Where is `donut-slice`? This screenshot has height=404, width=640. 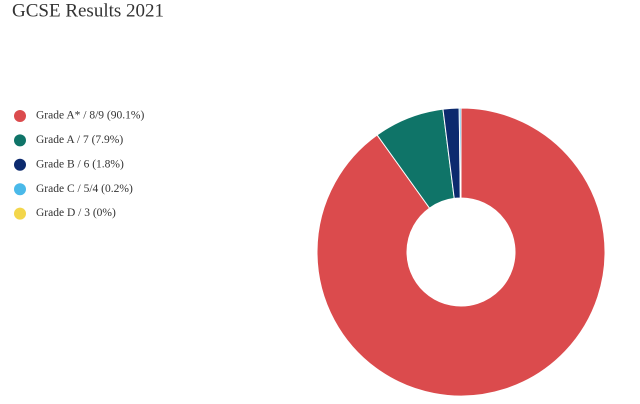 donut-slice is located at coordinates (460, 153).